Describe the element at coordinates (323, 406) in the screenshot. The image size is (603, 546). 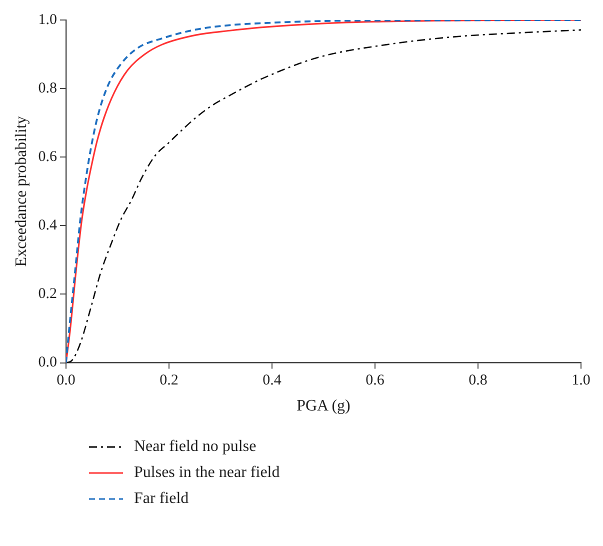
I see `x-axis-title: PGA (g)` at that location.